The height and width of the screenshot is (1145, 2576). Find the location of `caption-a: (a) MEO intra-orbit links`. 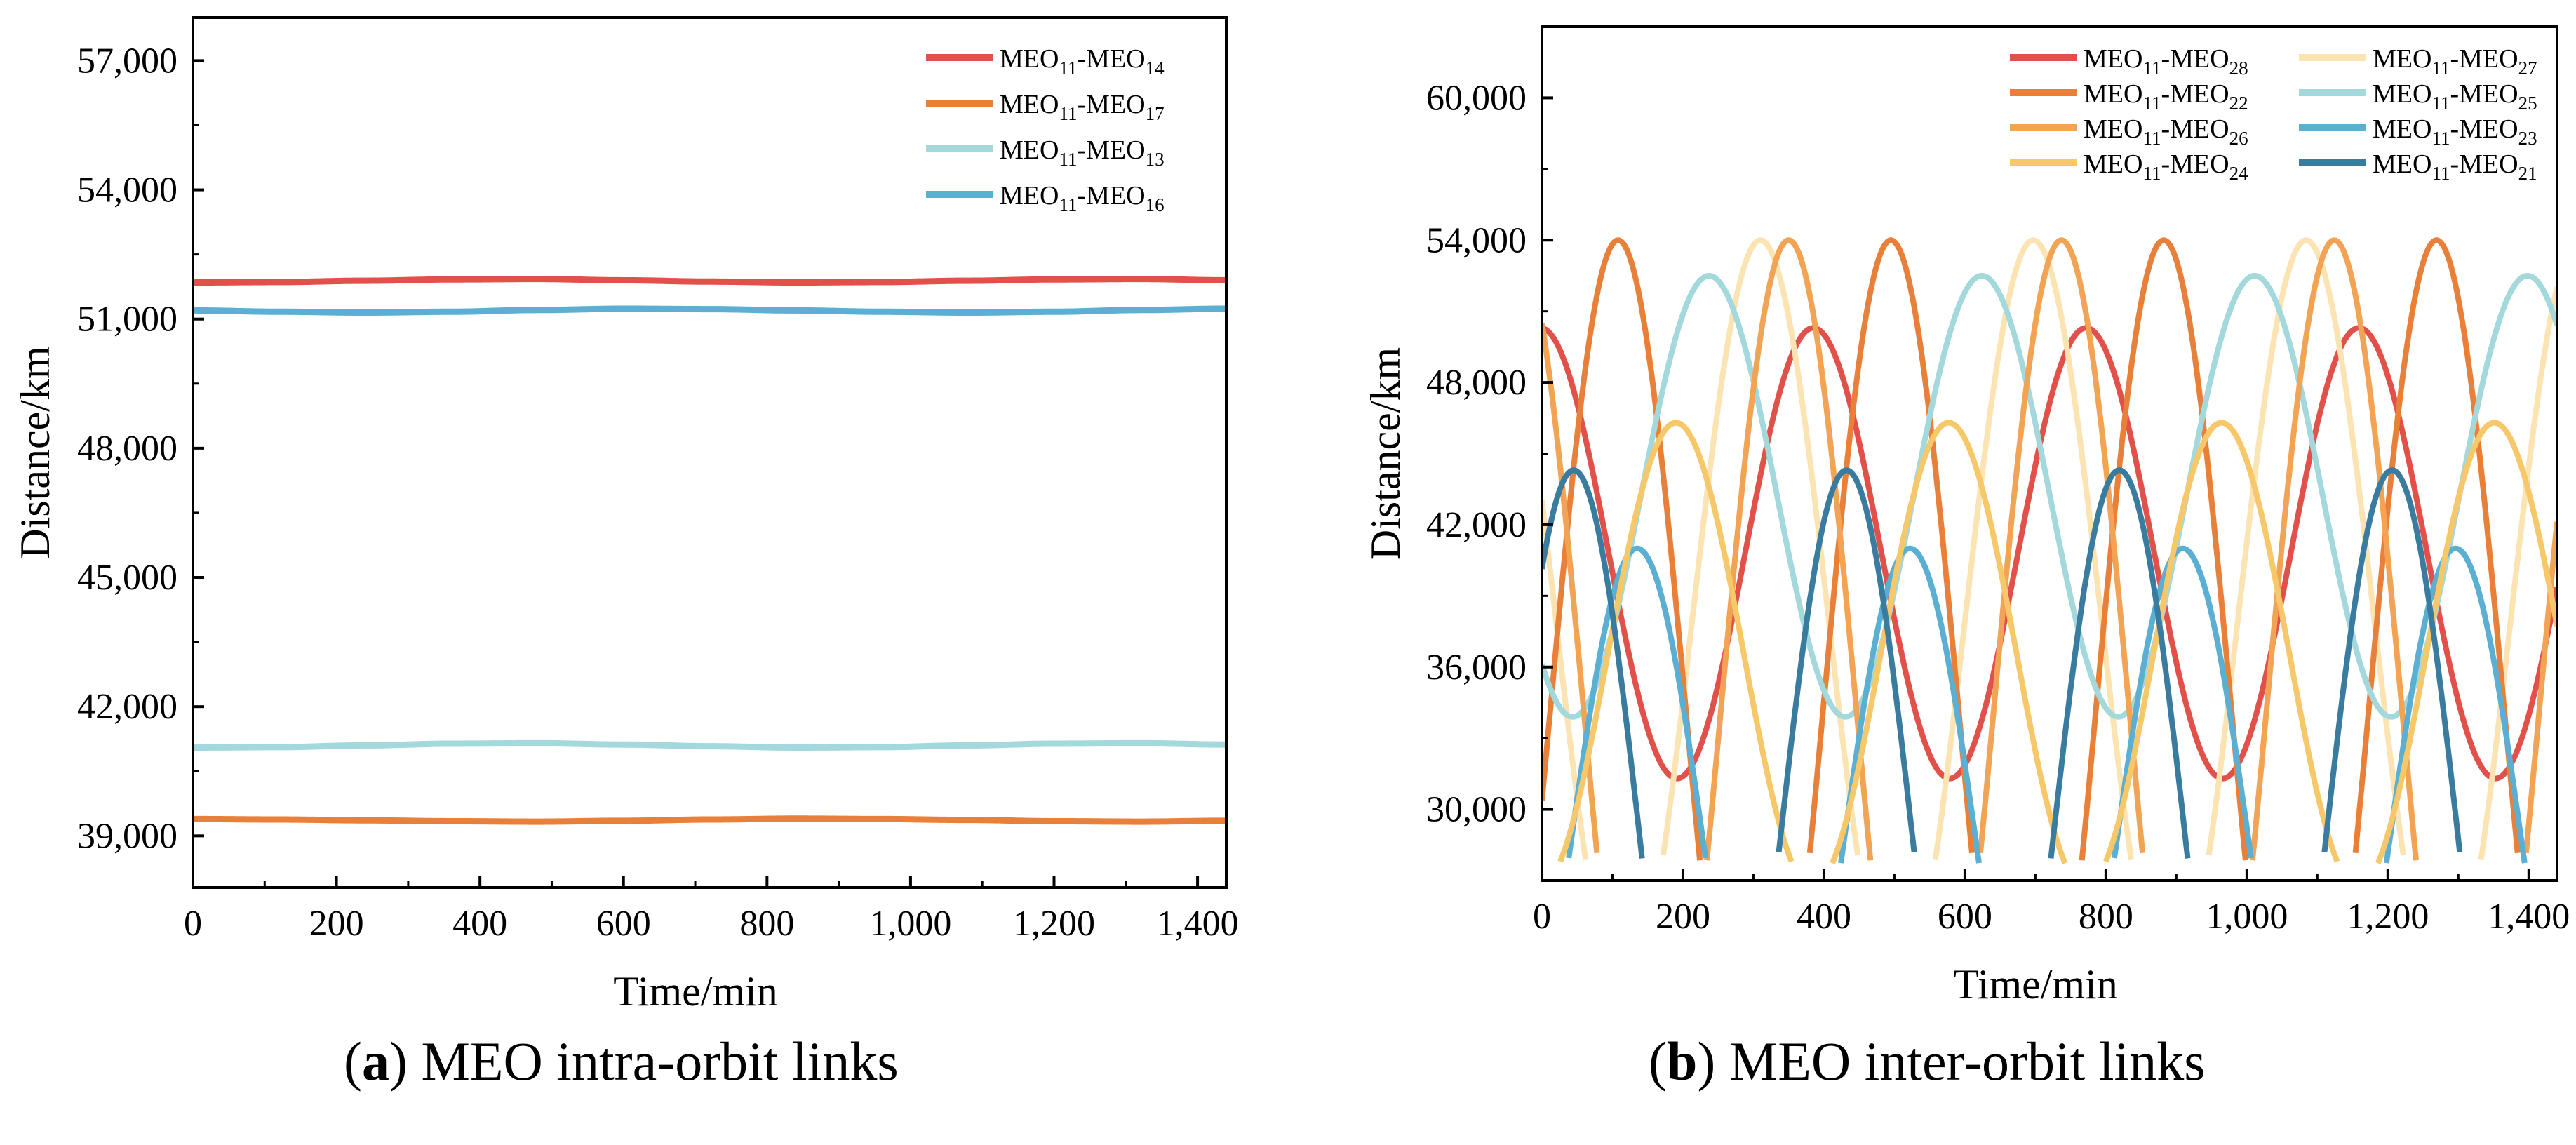

caption-a: (a) MEO intra-orbit links is located at coordinates (621, 1061).